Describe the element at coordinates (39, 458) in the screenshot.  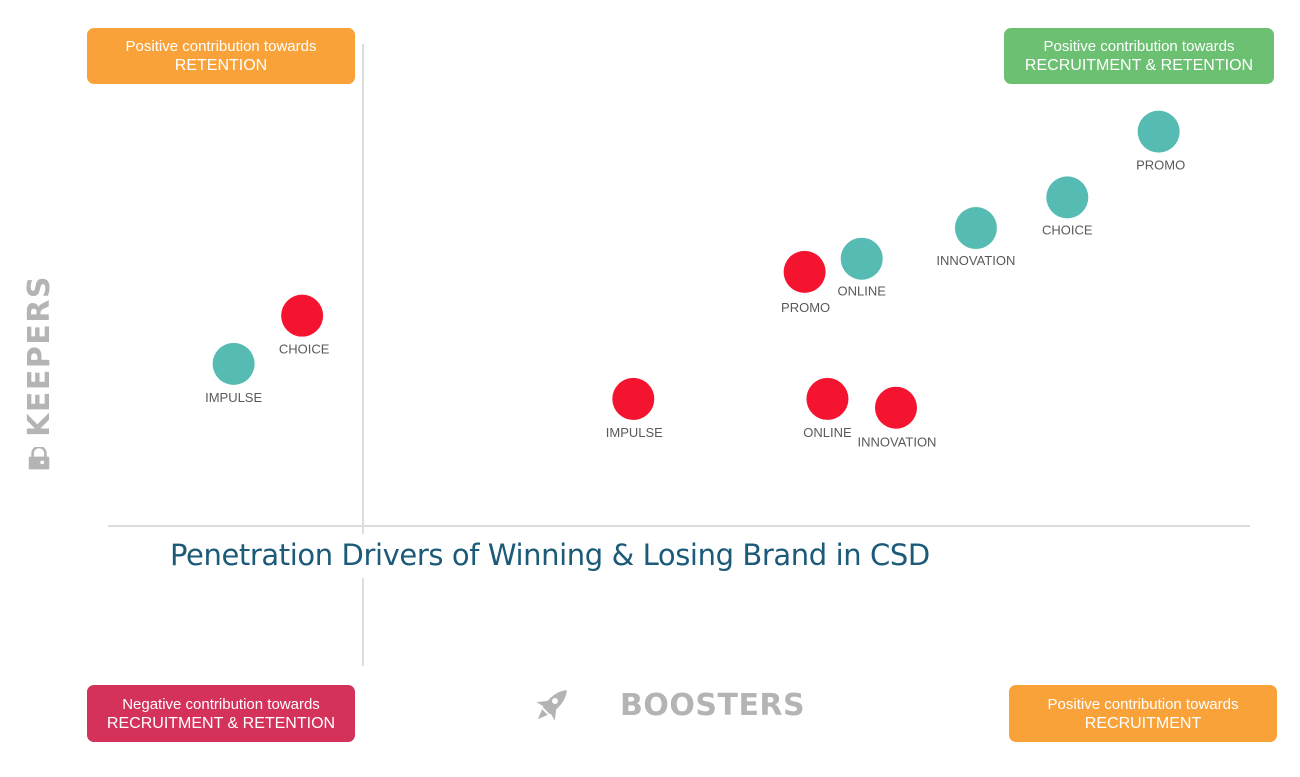
I see `lock-icon` at that location.